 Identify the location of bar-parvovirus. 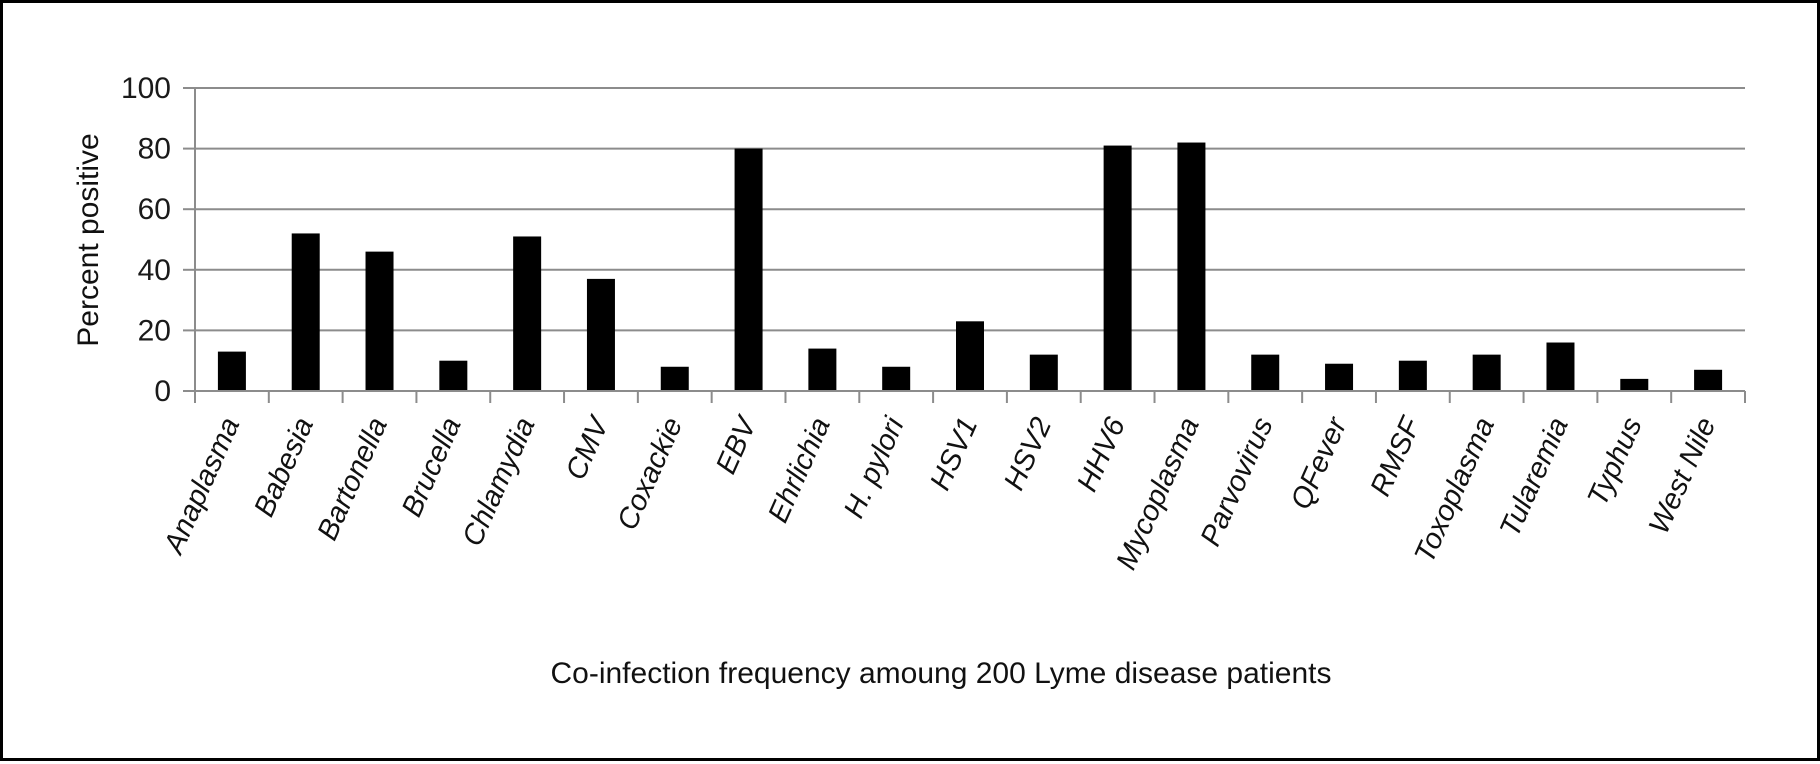
(1265, 372).